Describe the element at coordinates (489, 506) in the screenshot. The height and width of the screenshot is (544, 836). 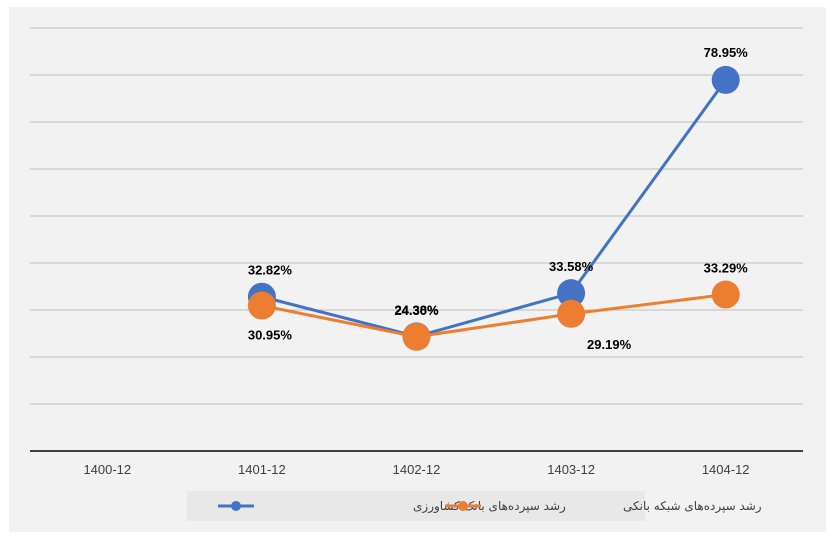
I see `legend-label: رشد سپرده‌های بانک کشاورزی` at that location.